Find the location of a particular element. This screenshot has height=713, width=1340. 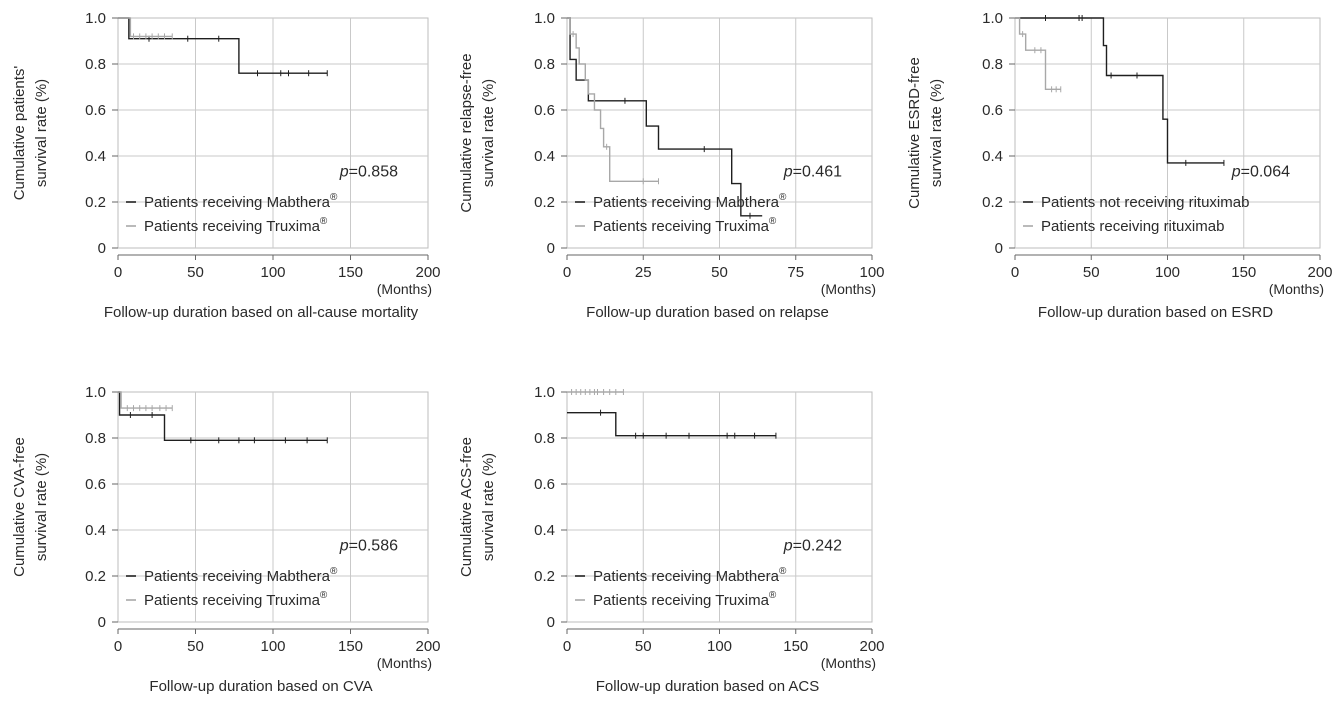

x-tick-label: 25 is located at coordinates (643, 272).